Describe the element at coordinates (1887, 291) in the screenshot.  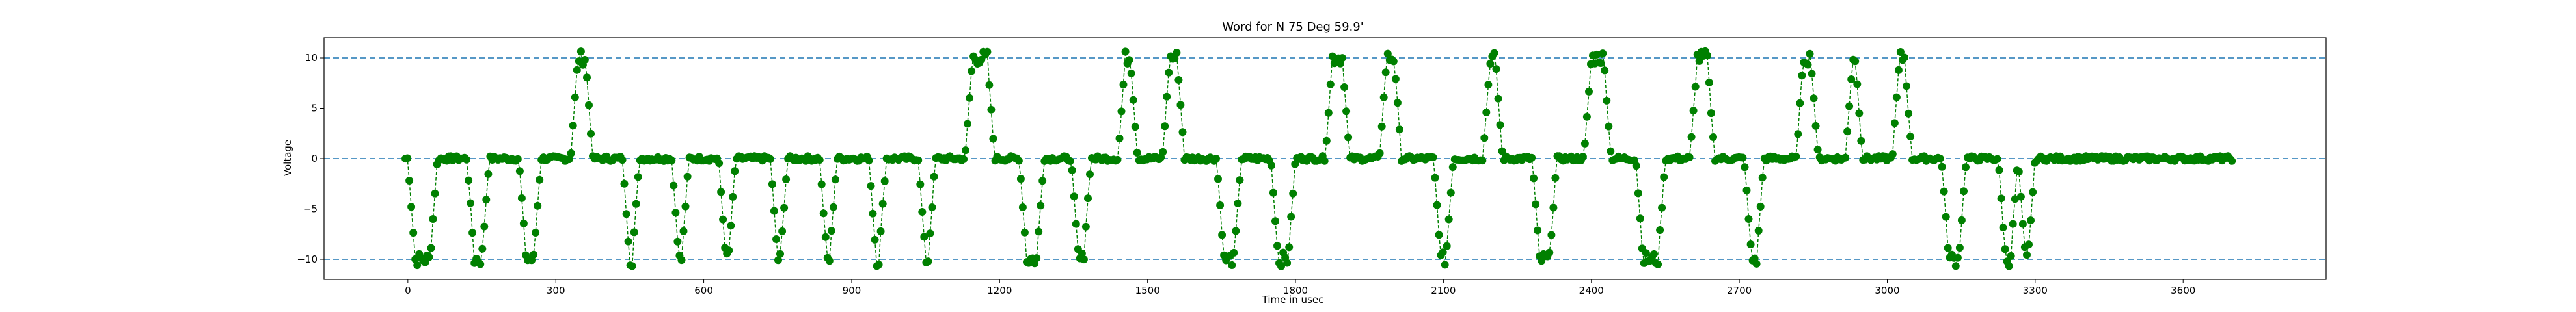
I see `x-tick-label: 3000` at that location.